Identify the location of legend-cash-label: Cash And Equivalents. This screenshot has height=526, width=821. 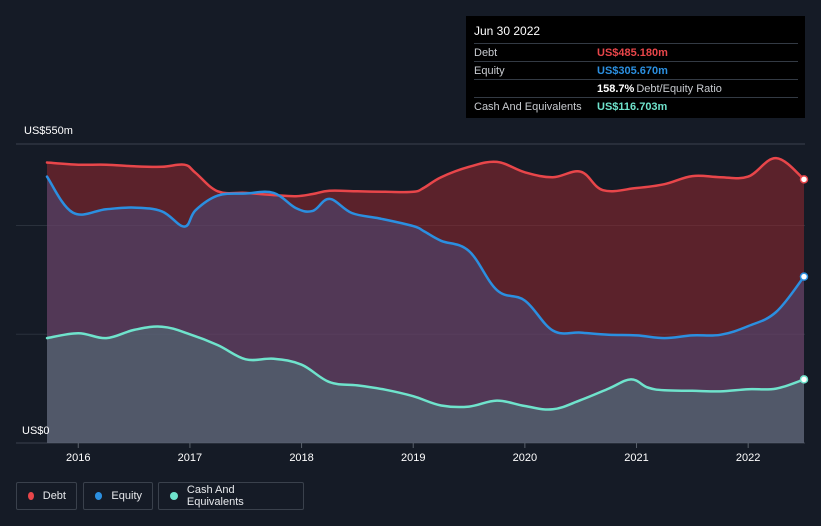
(215, 496).